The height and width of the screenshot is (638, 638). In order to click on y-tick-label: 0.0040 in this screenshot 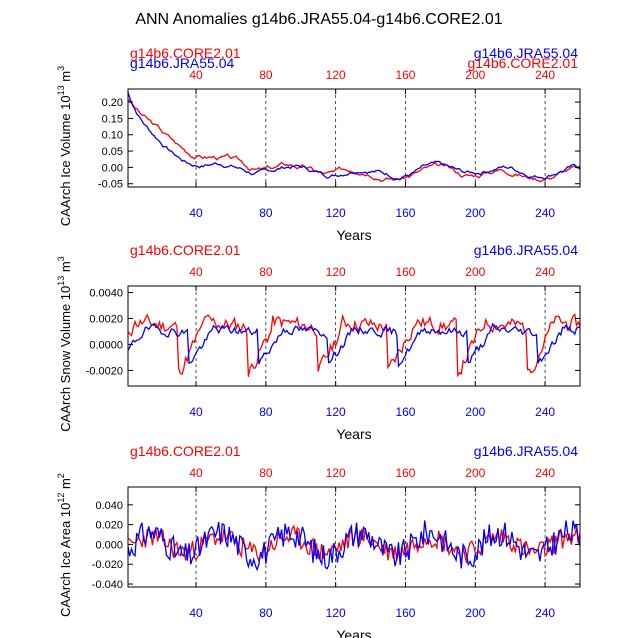, I will do `click(106, 293)`.